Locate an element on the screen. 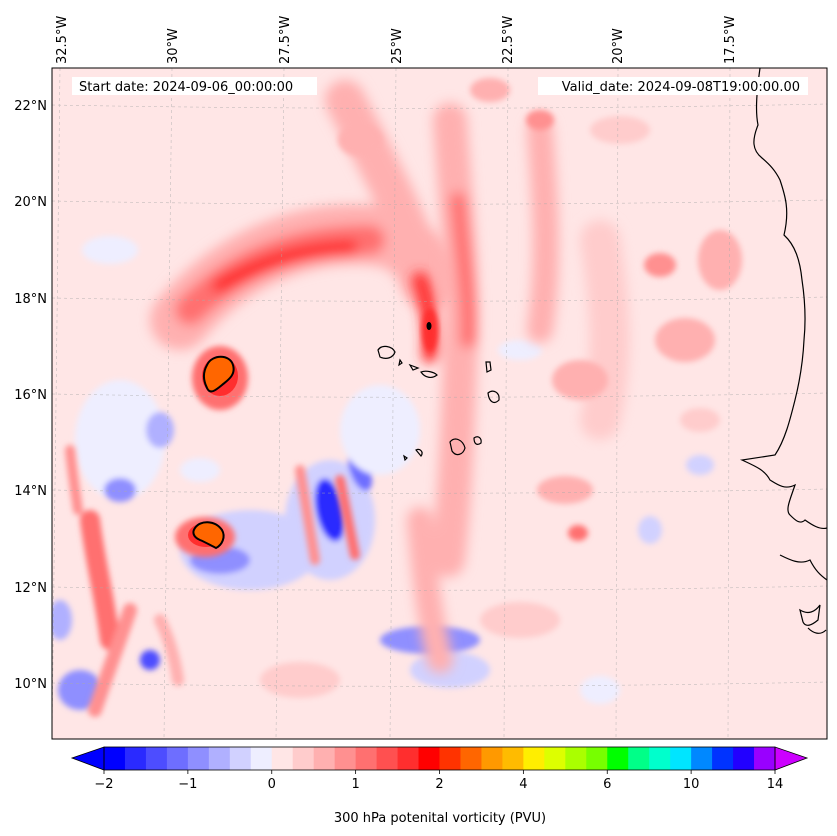 Image resolution: width=837 pixels, height=836 pixels. lon-label: 30°W is located at coordinates (173, 46).